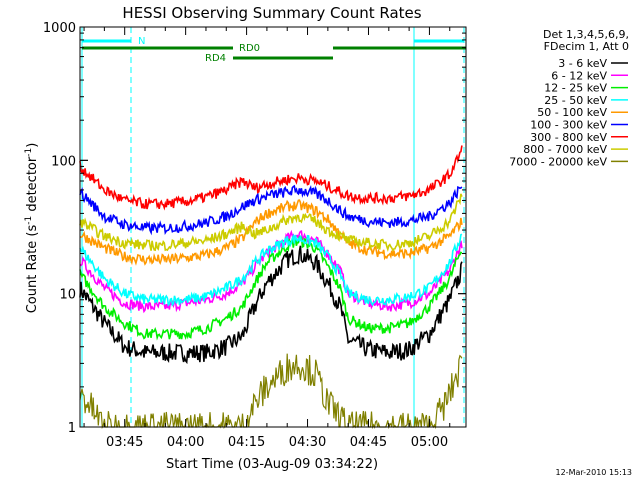 Image resolution: width=640 pixels, height=480 pixels. Describe the element at coordinates (575, 100) in the screenshot. I see `legend-entry-label: 25 - 50 keV` at that location.